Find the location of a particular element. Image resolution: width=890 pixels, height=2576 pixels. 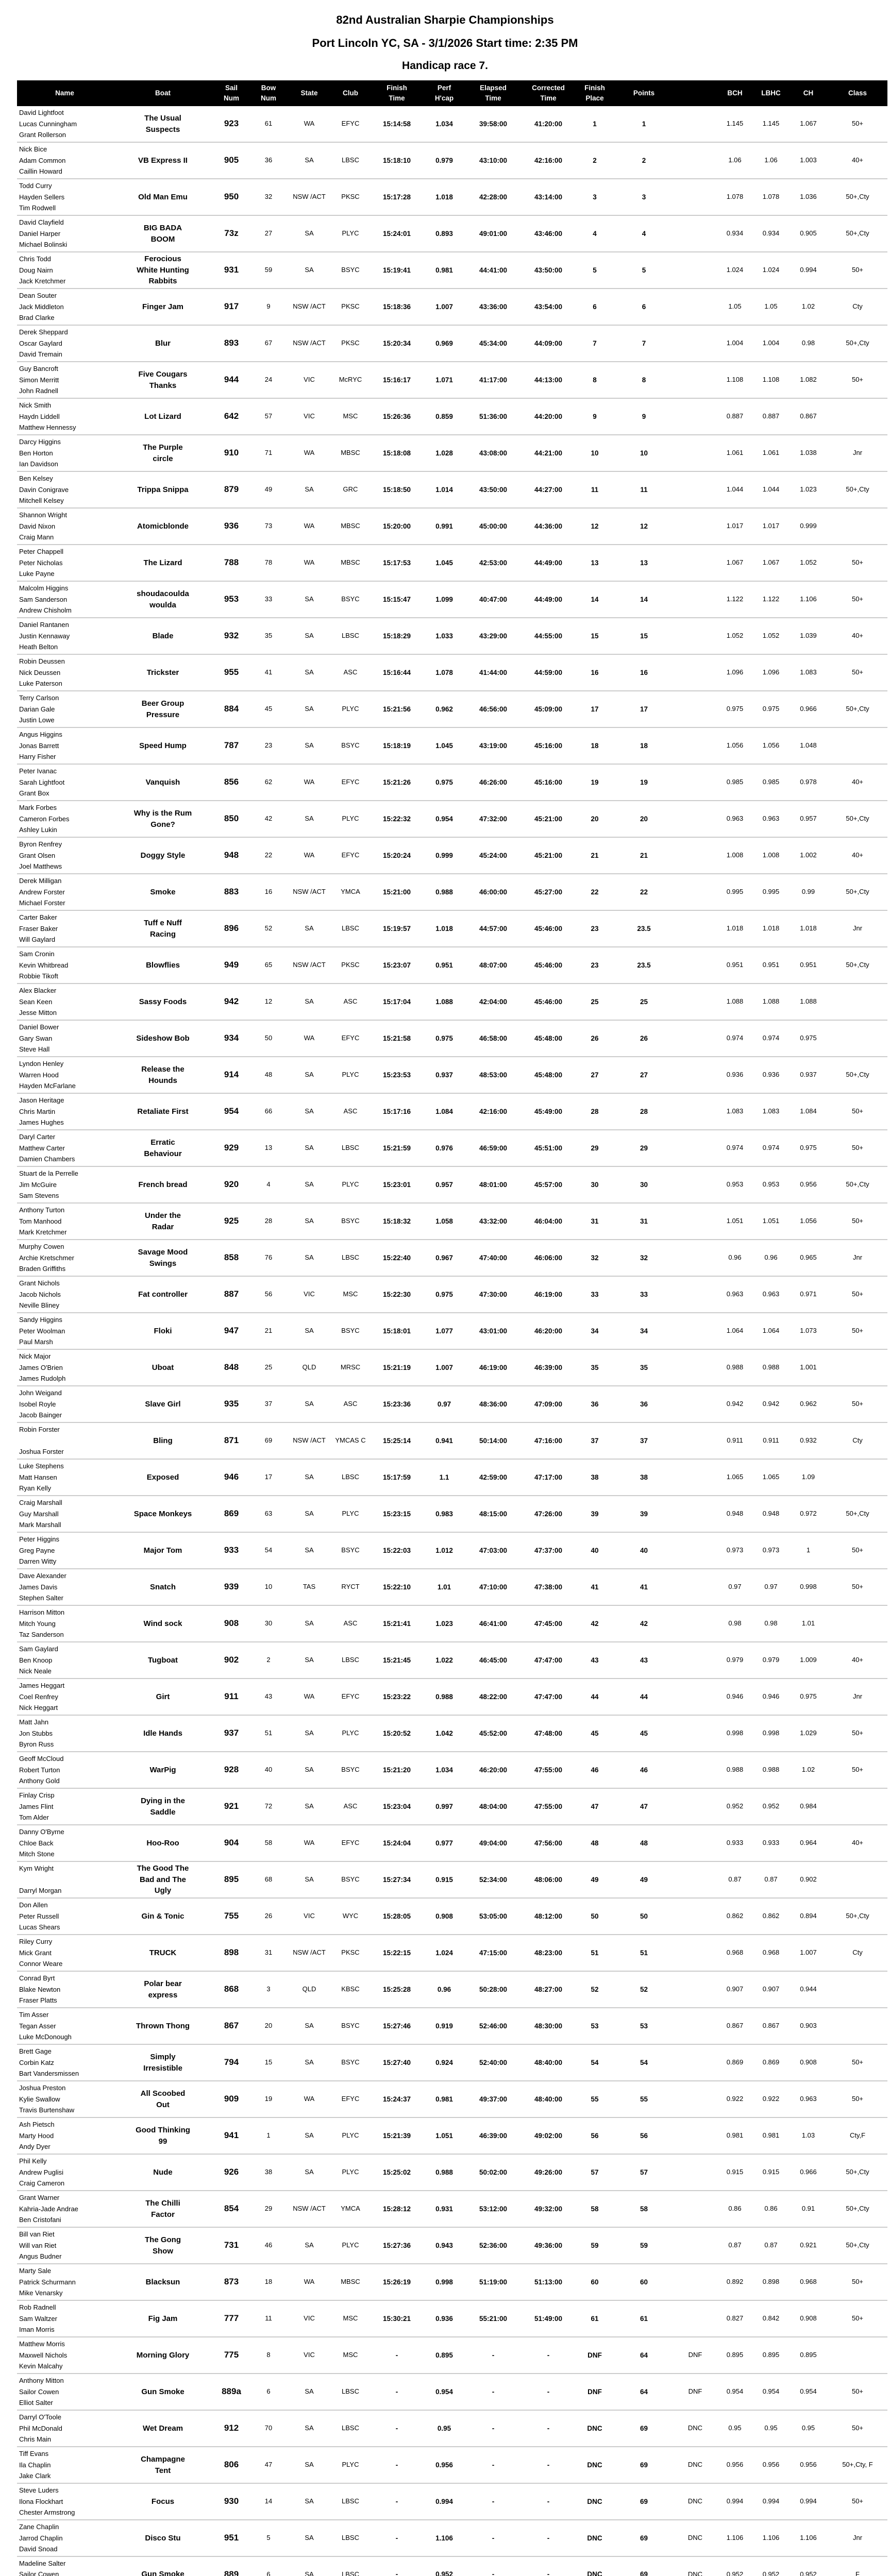

finish-time: 15:23:36 is located at coordinates (397, 1404).